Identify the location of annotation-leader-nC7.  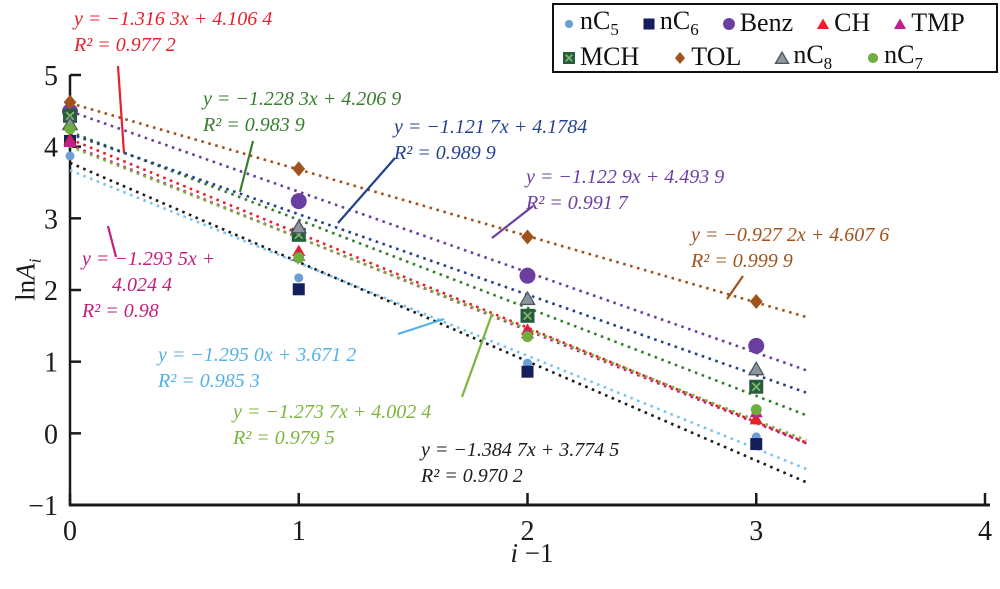
(477, 355).